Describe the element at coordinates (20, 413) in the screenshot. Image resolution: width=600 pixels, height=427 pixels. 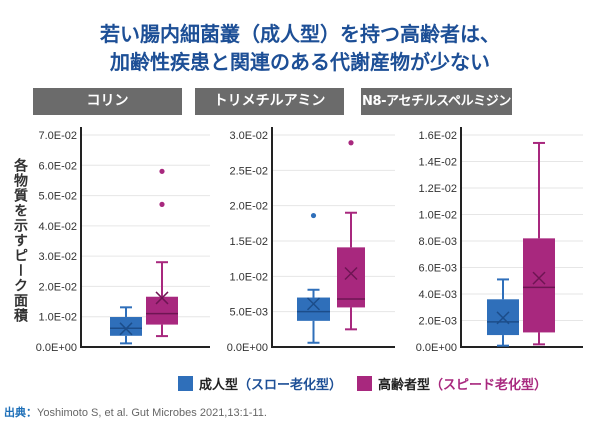
I see `source-label: 出典：` at that location.